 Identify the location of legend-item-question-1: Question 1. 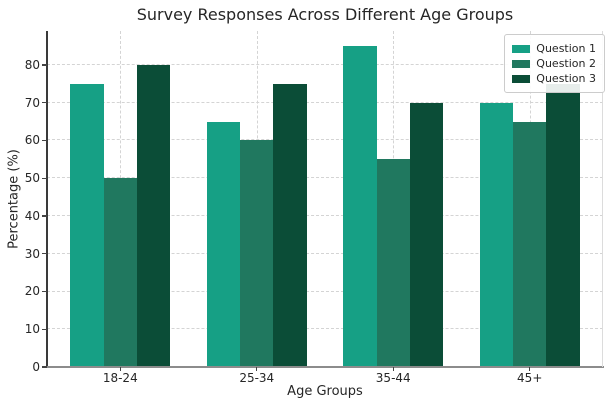
(554, 48).